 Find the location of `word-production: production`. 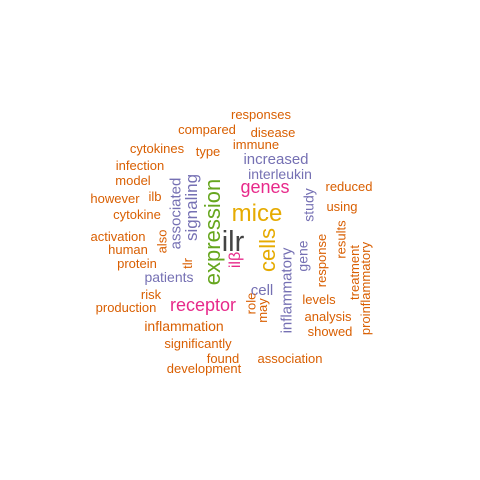

word-production: production is located at coordinates (126, 307).